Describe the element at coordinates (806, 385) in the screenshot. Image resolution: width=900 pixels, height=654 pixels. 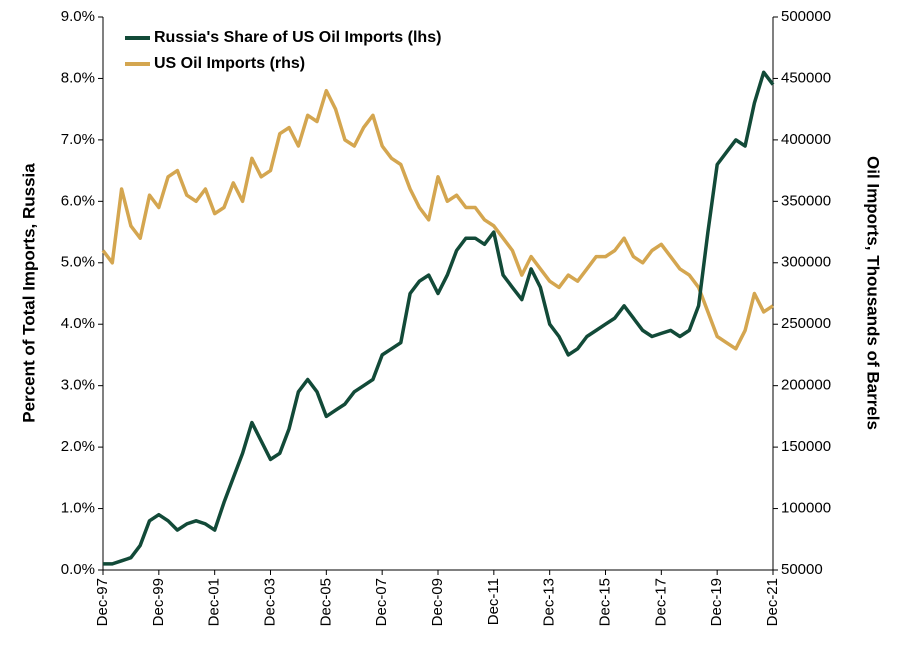
I see `y2-tick-label: 200000` at that location.